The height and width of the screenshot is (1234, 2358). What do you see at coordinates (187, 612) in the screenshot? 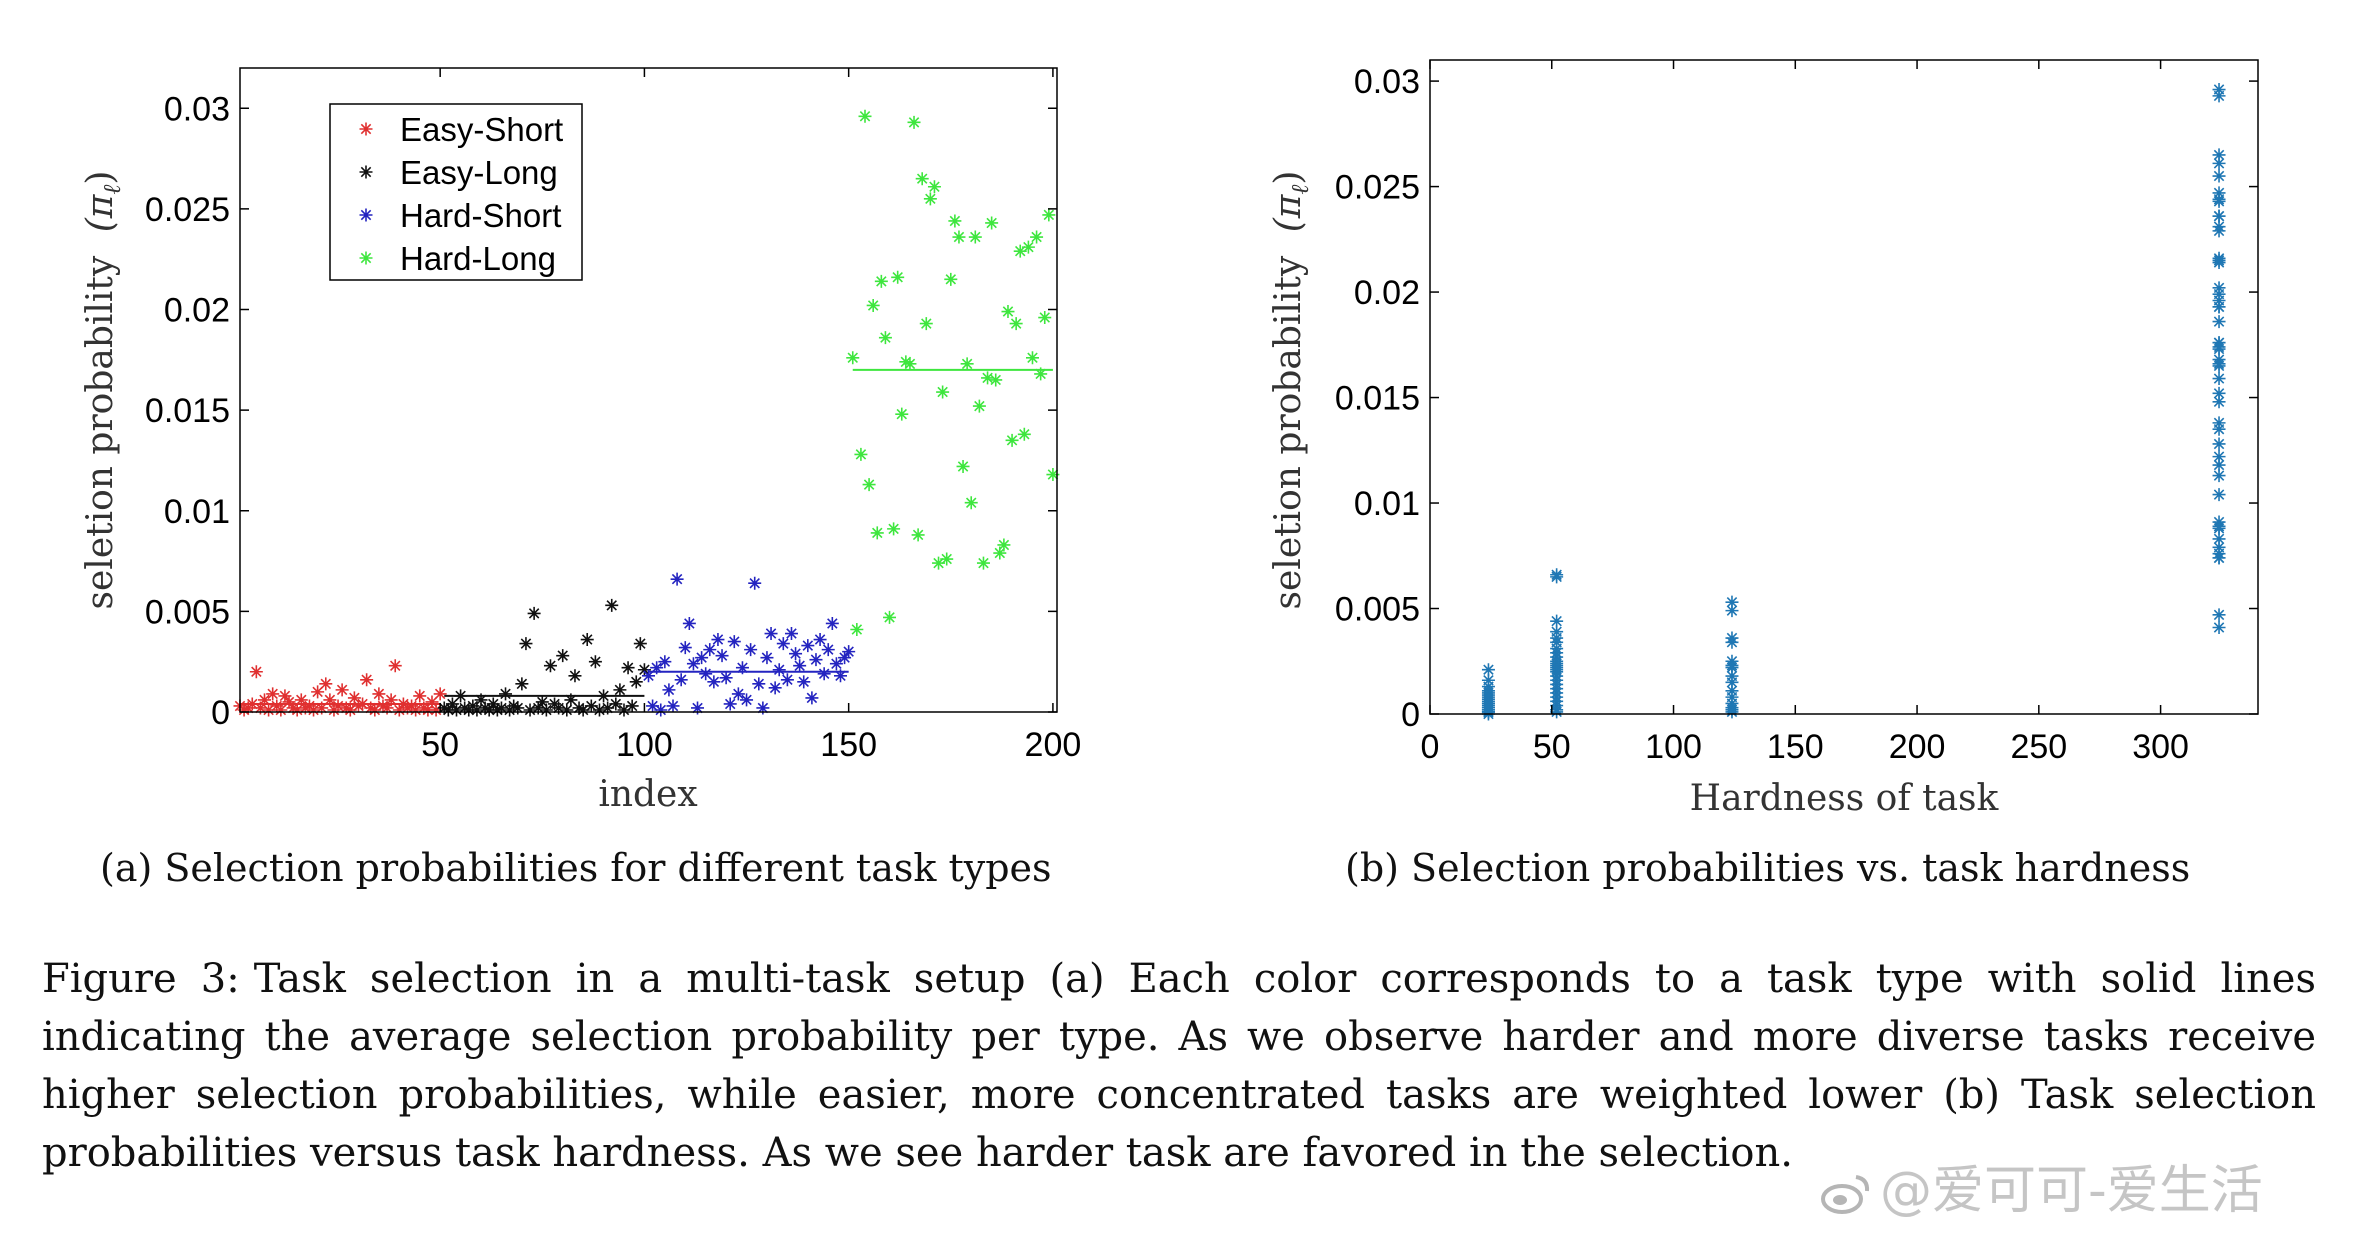
I see `y-tick-label: 0.005` at bounding box center [187, 612].